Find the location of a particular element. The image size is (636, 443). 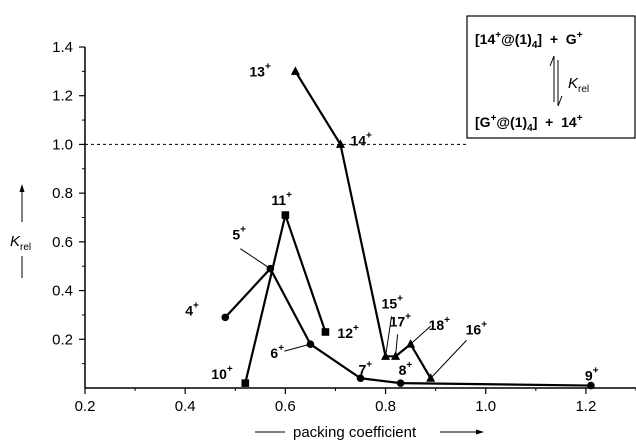

y-tick-label: 0.4 is located at coordinates (62, 291).